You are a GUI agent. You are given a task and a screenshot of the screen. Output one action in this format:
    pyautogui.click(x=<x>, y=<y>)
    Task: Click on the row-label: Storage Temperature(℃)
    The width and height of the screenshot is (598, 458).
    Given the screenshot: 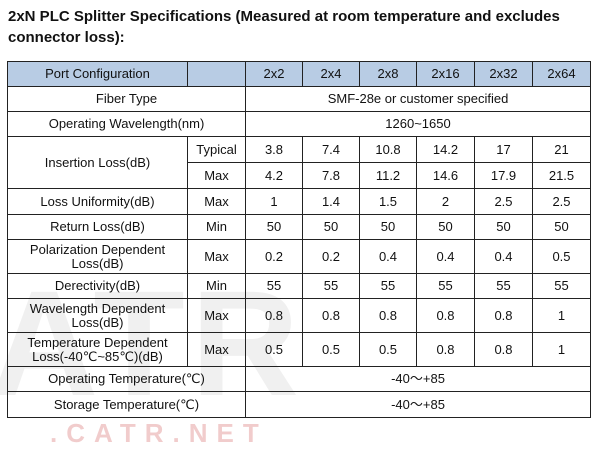 What is the action you would take?
    pyautogui.click(x=126, y=404)
    